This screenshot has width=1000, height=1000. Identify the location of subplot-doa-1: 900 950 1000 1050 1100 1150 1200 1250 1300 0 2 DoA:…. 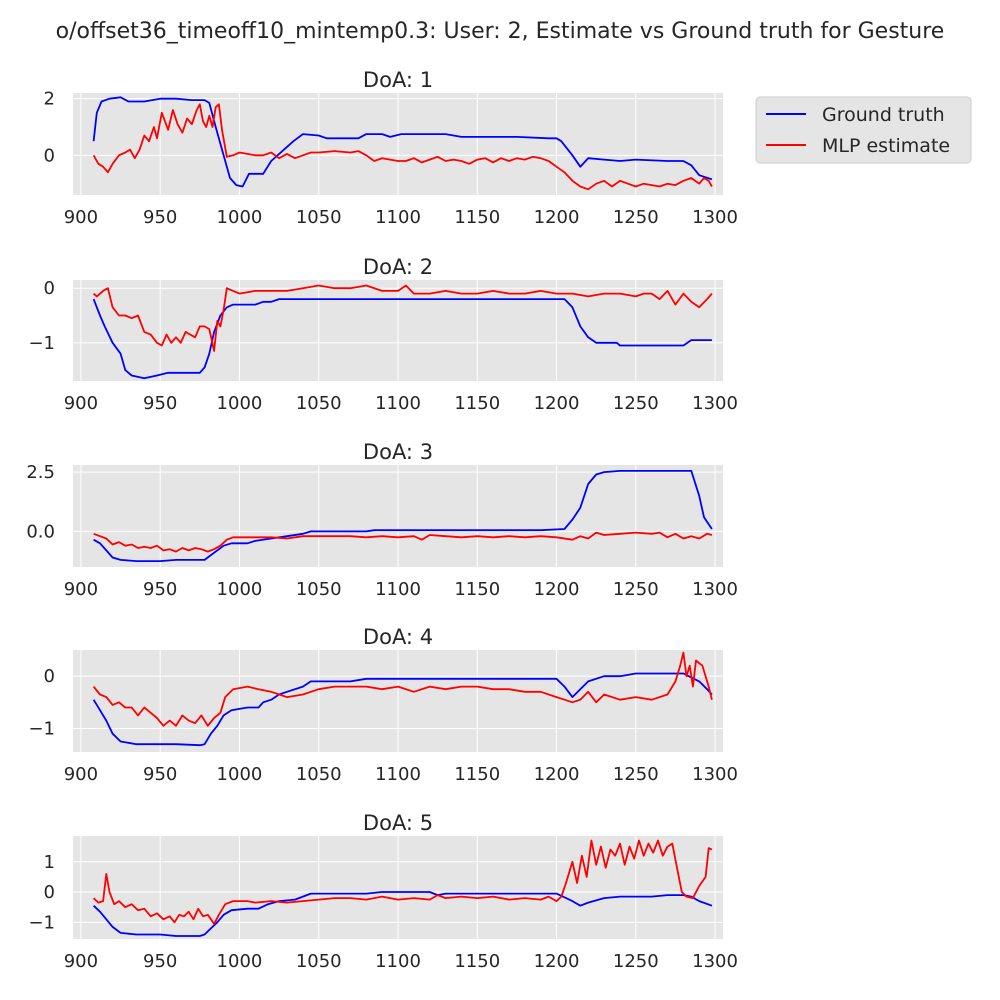
(391, 148).